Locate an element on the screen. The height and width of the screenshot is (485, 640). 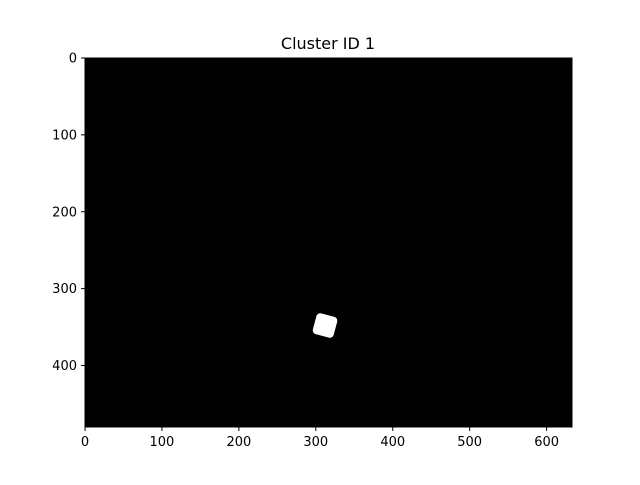
x-axis: 0 100 200 300 400 500 600 is located at coordinates (320, 438).